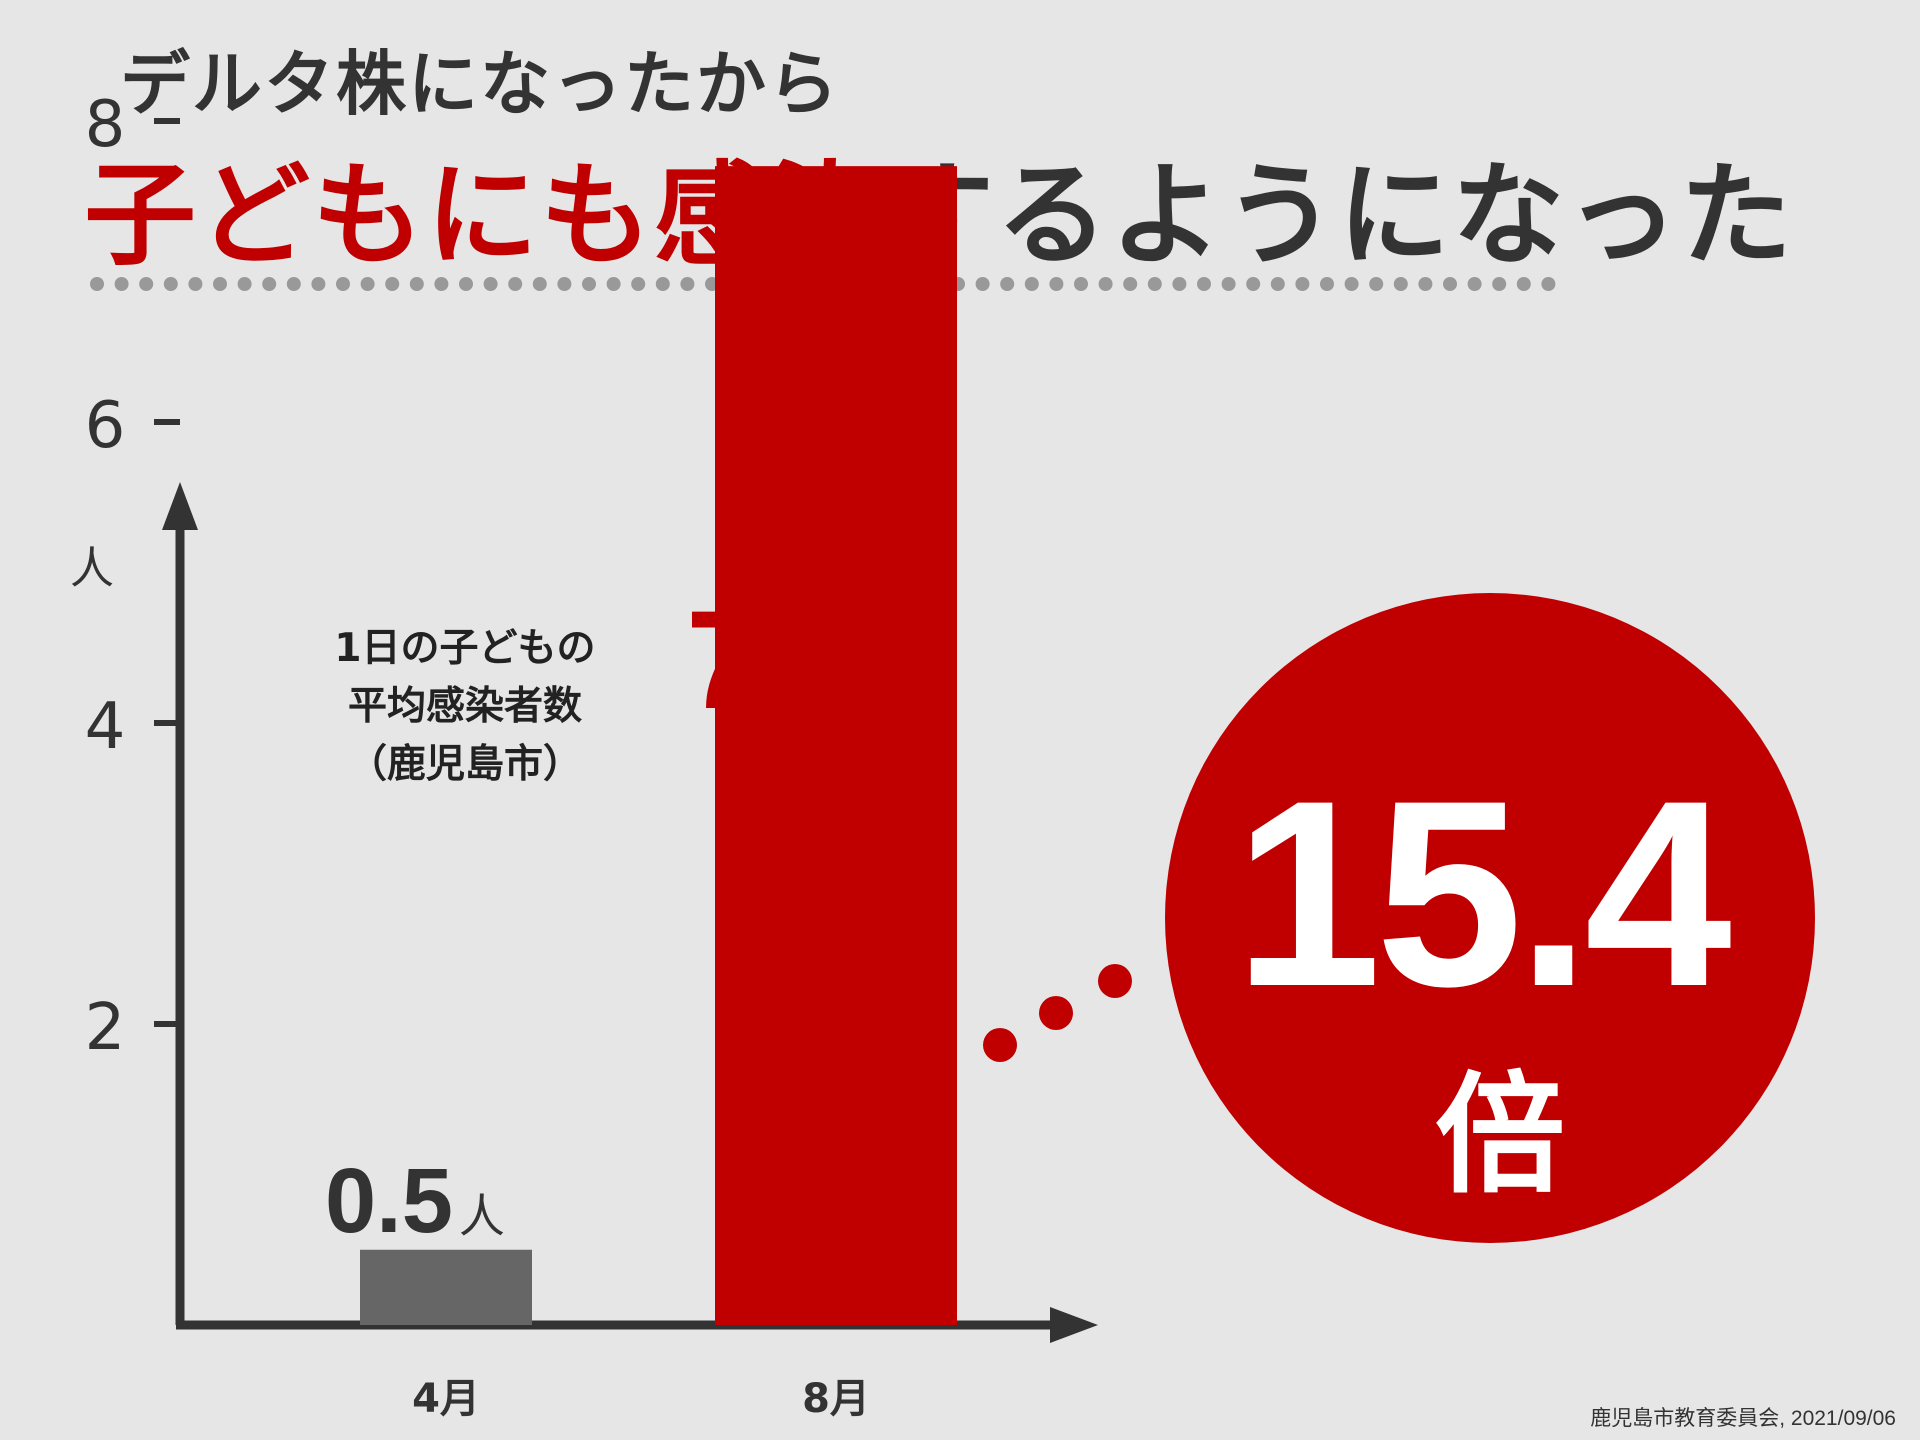 The image size is (1920, 1440). Describe the element at coordinates (641, 1399) in the screenshot. I see `x-tick-labels: 4月 8月` at that location.